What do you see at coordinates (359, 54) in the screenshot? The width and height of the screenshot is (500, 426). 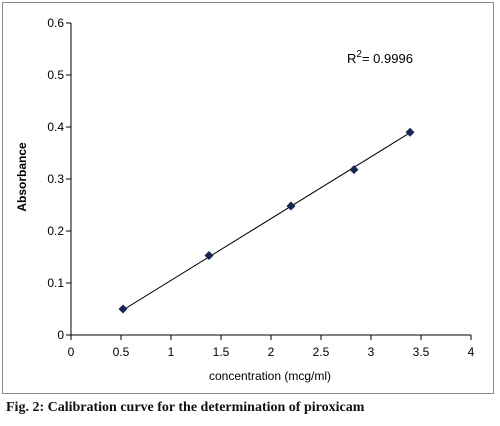 I see `r-squared-superscript: 2` at bounding box center [359, 54].